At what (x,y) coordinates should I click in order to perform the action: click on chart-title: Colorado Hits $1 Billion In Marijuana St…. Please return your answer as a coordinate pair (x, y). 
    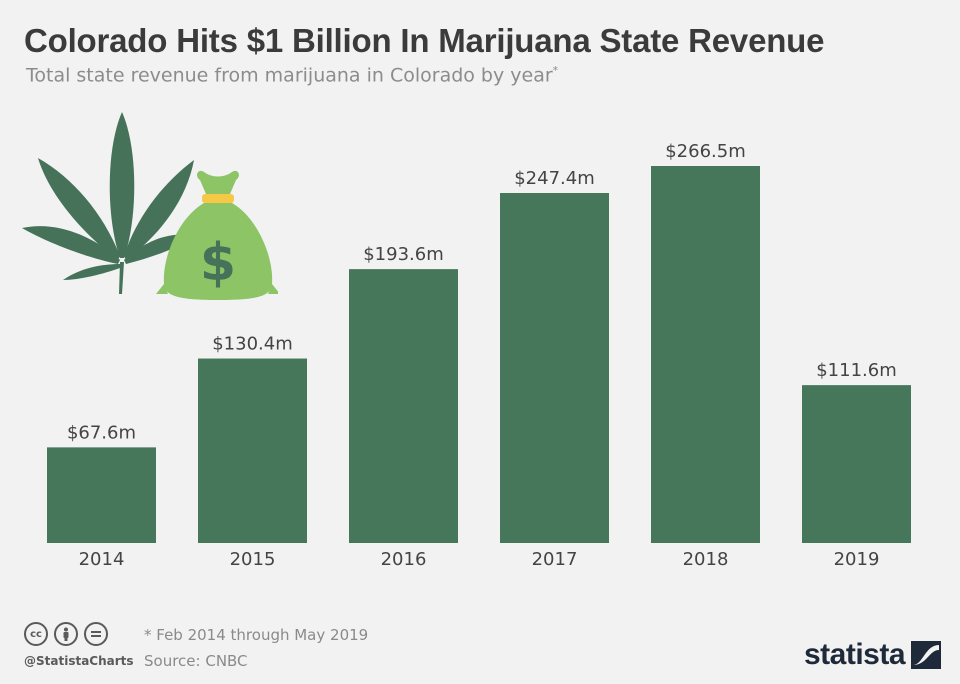
    Looking at the image, I should click on (424, 40).